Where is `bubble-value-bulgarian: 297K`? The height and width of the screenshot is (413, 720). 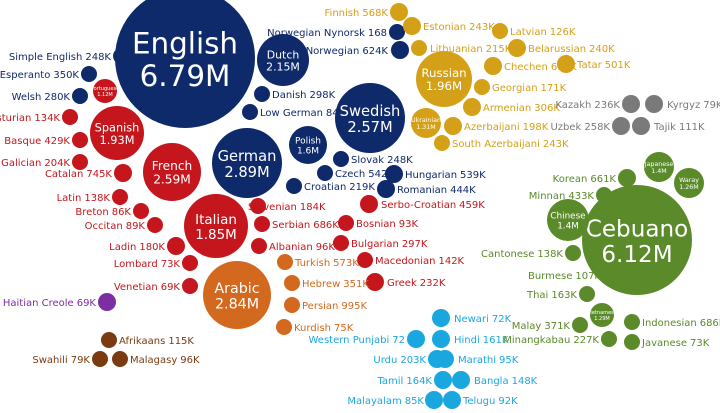
bubble-value-bulgarian: 297K is located at coordinates (415, 244).